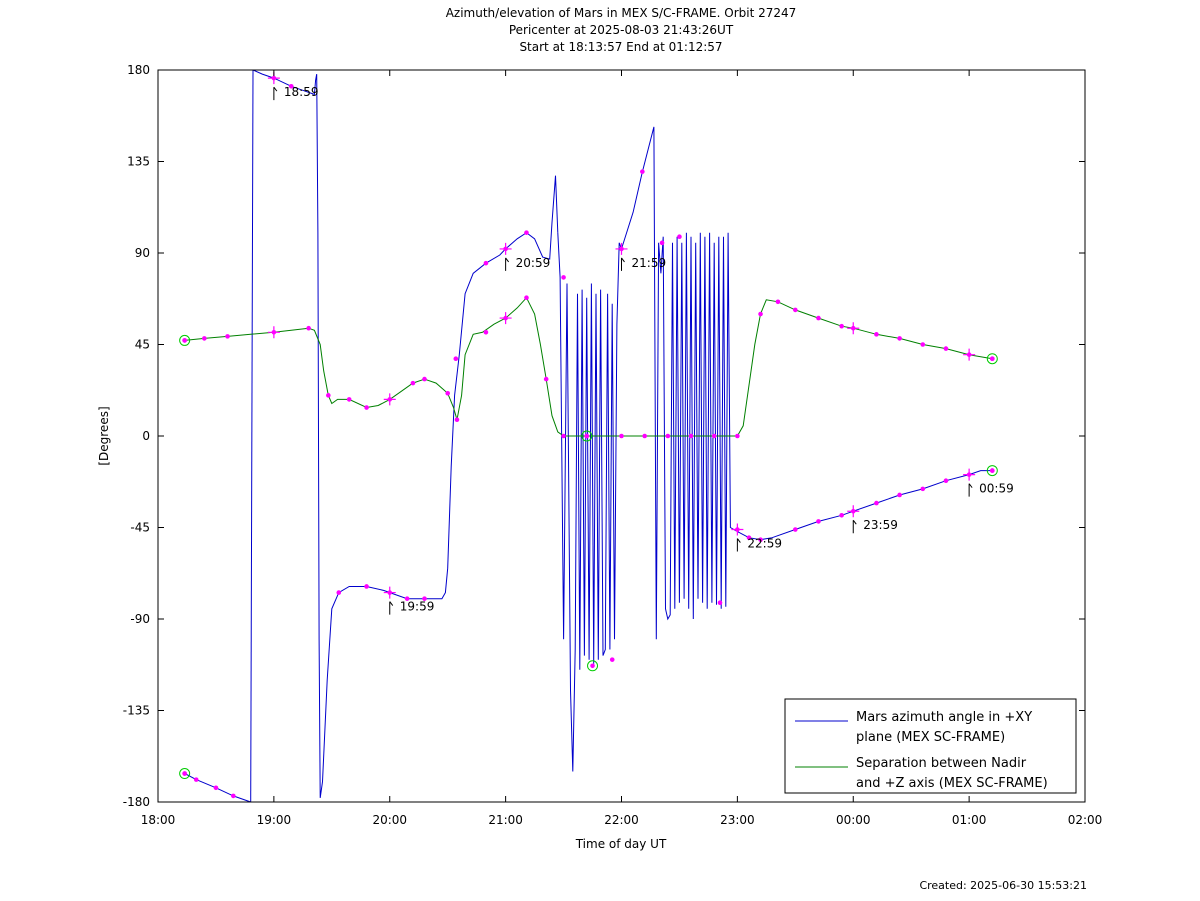 This screenshot has width=1200, height=901. Describe the element at coordinates (140, 528) in the screenshot. I see `y-tick-label: -45` at that location.